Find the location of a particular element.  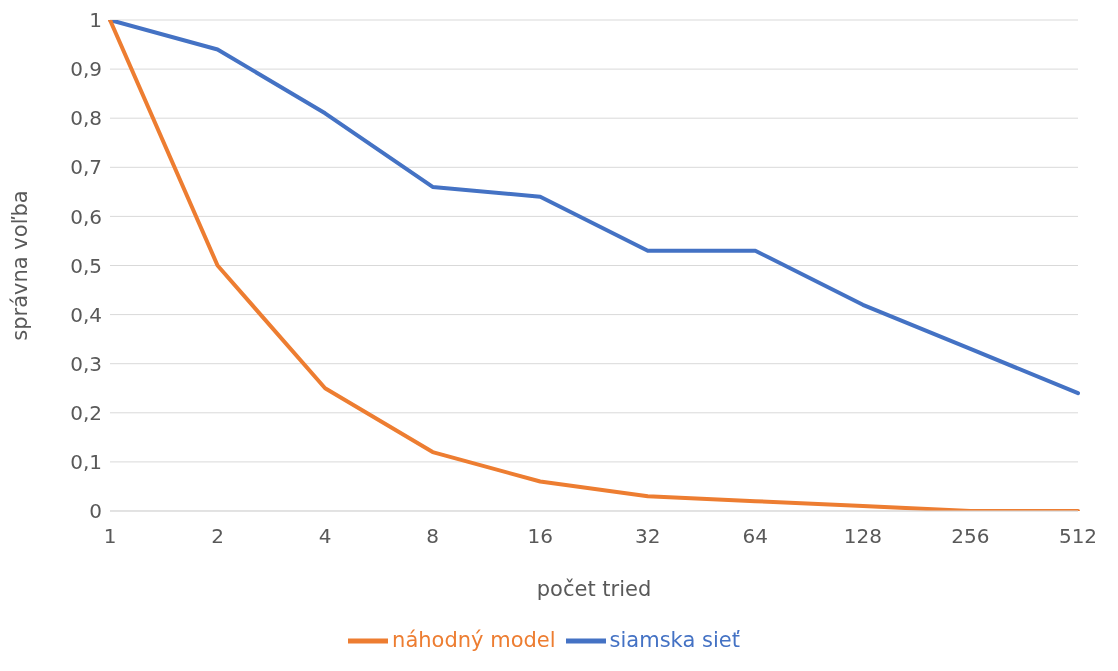

x-tick-label: 8 is located at coordinates (433, 536).